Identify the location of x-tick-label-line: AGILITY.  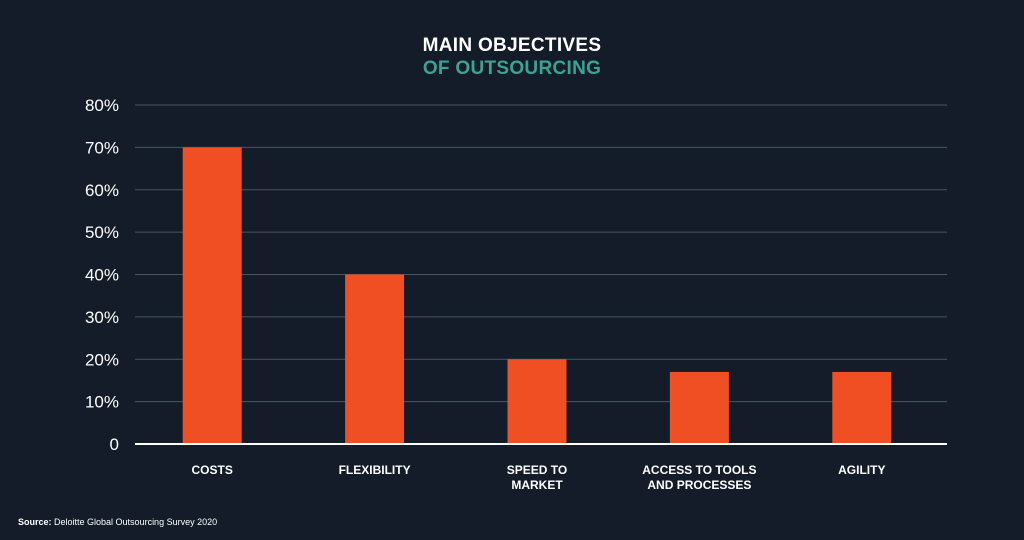
(861, 470).